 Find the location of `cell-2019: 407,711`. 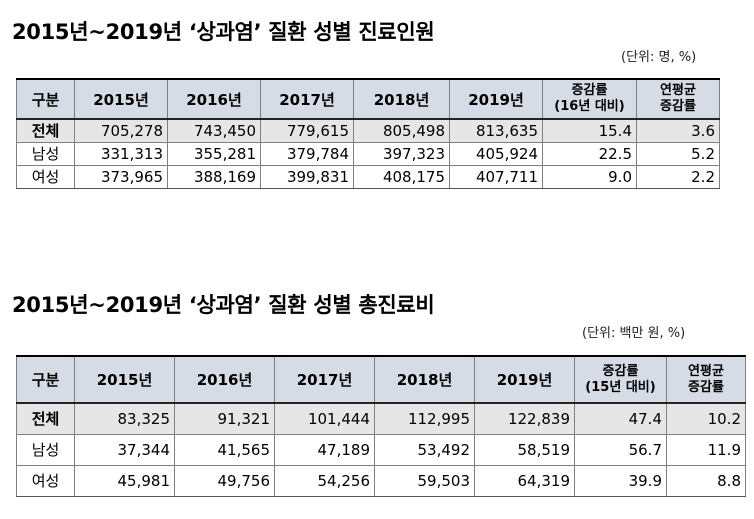

cell-2019: 407,711 is located at coordinates (496, 176).